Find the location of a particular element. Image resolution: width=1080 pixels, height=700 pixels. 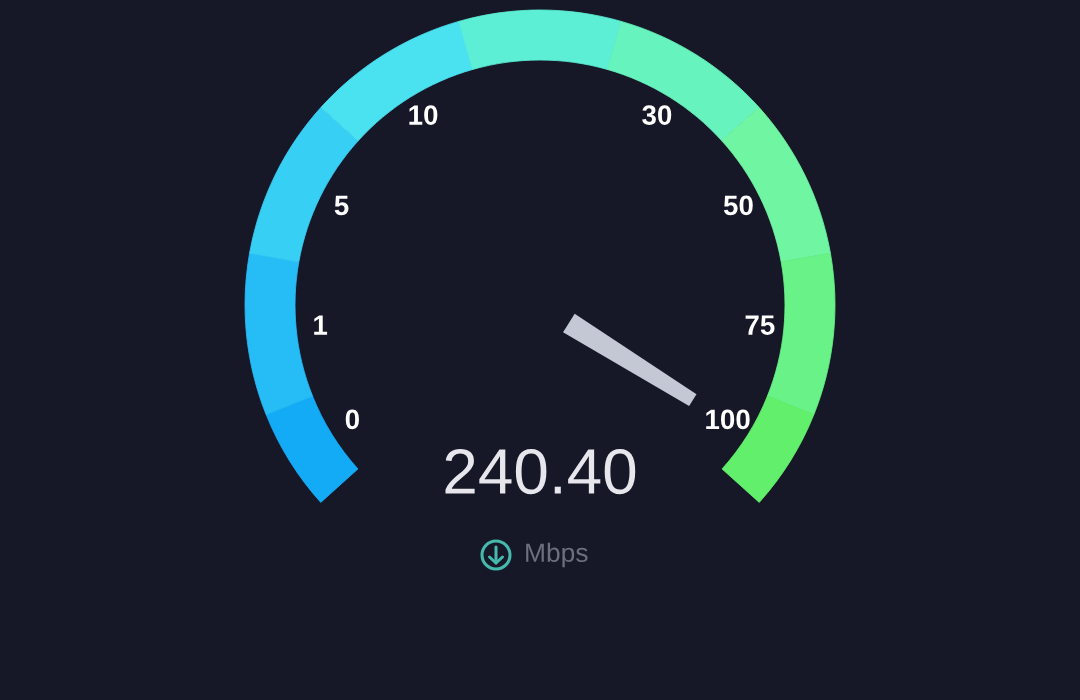

slice-label: 50 is located at coordinates (738, 205).